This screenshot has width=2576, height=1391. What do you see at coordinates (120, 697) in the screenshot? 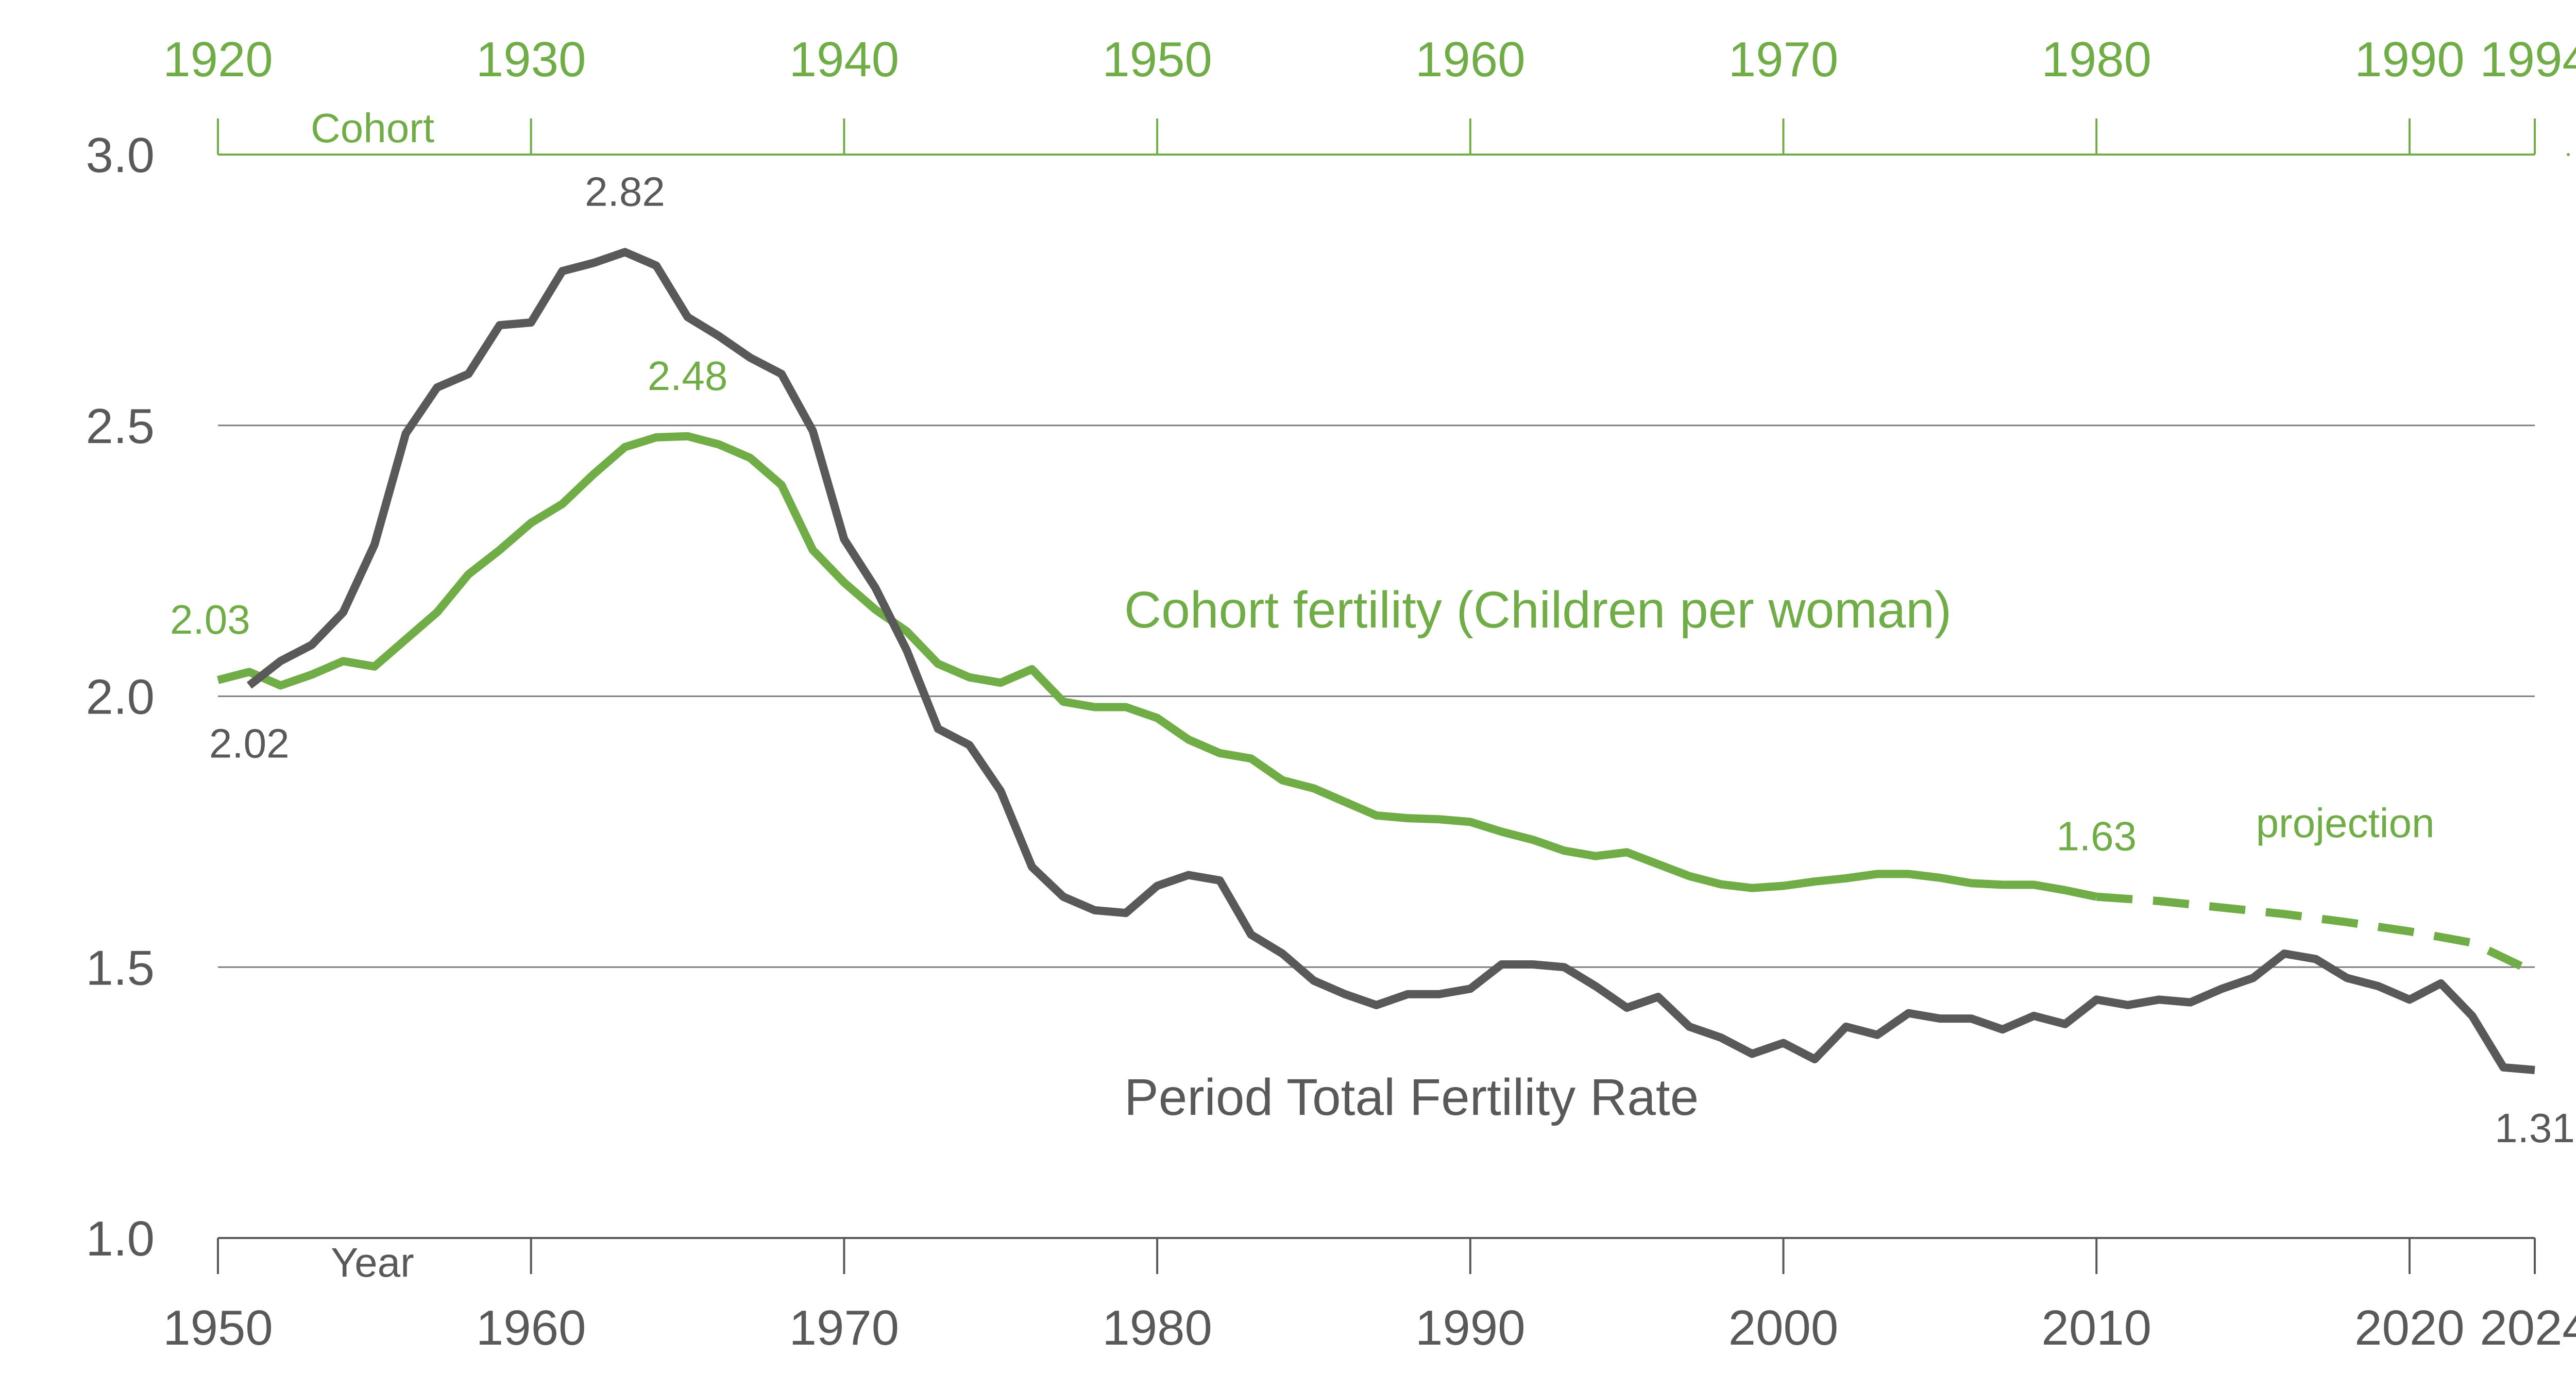
I see `y-tick-label: 2.0` at bounding box center [120, 697].